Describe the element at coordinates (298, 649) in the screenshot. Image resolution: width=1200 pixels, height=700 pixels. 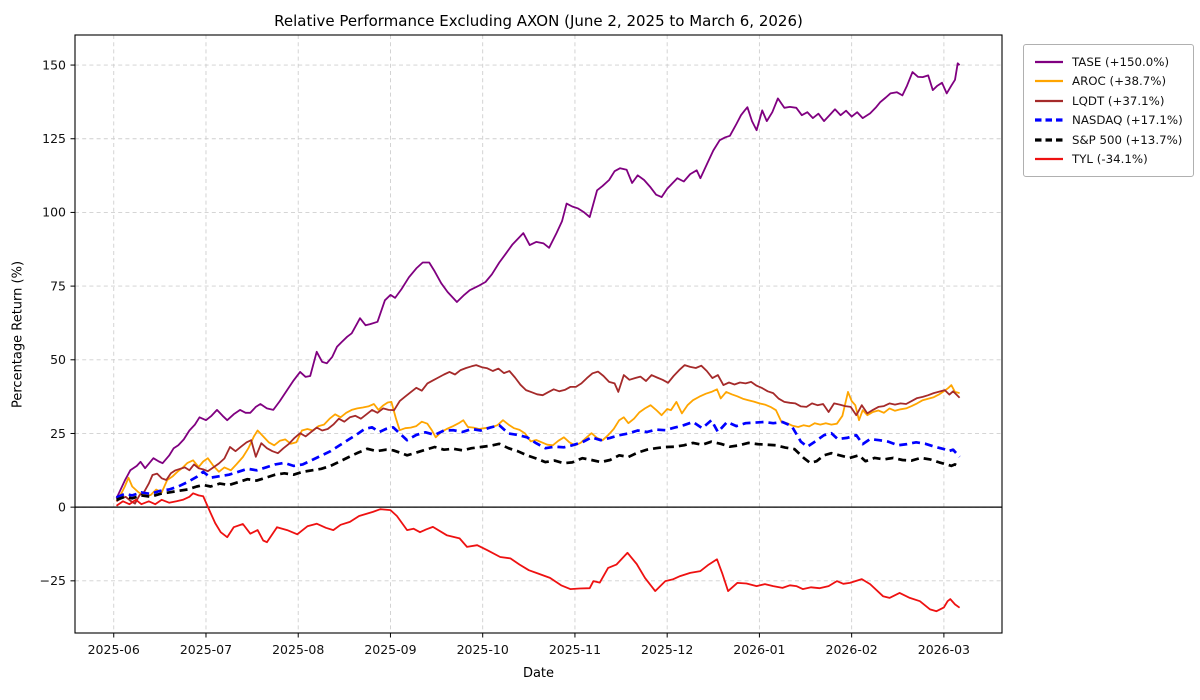
I see `x-tick-label: 2025-08` at that location.